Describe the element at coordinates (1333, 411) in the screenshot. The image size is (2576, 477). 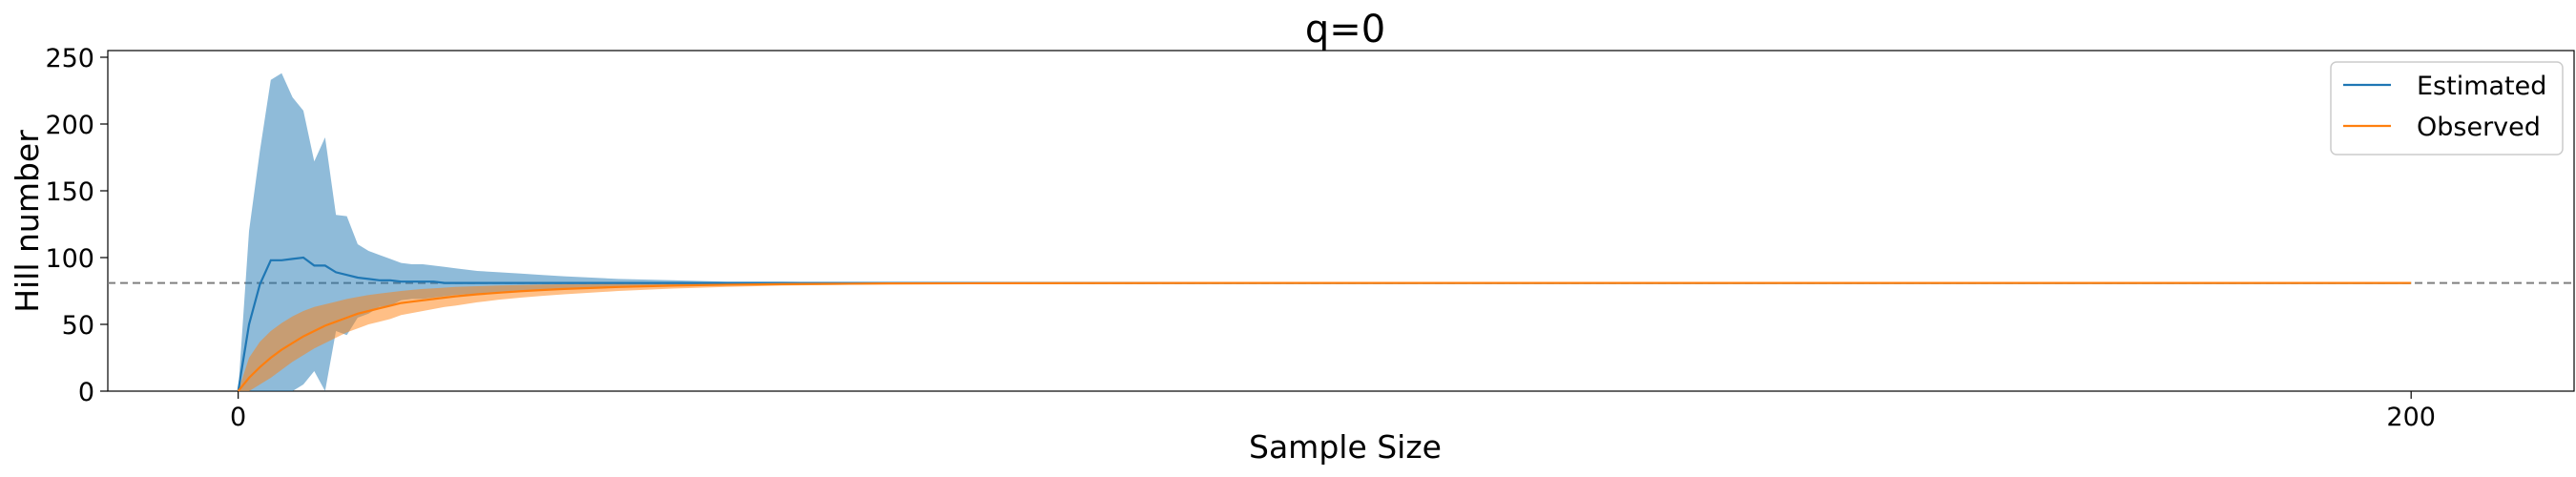
I see `x-axis: 0 200` at that location.